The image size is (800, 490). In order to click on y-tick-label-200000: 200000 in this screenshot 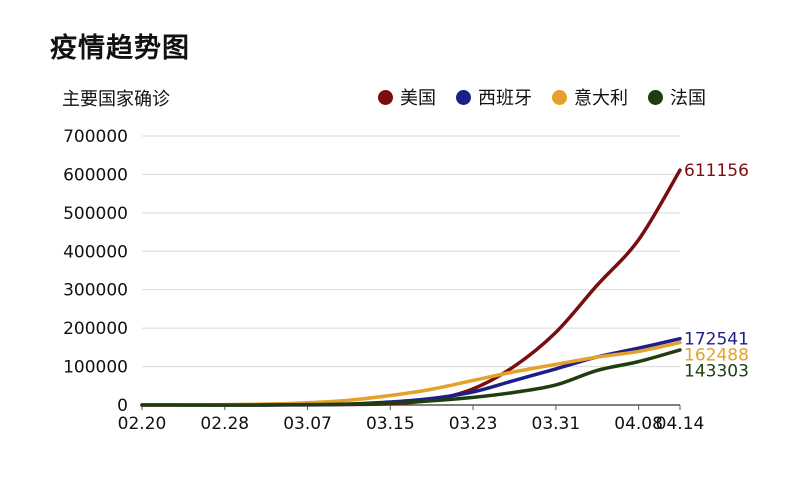, I will do `click(95, 329)`.